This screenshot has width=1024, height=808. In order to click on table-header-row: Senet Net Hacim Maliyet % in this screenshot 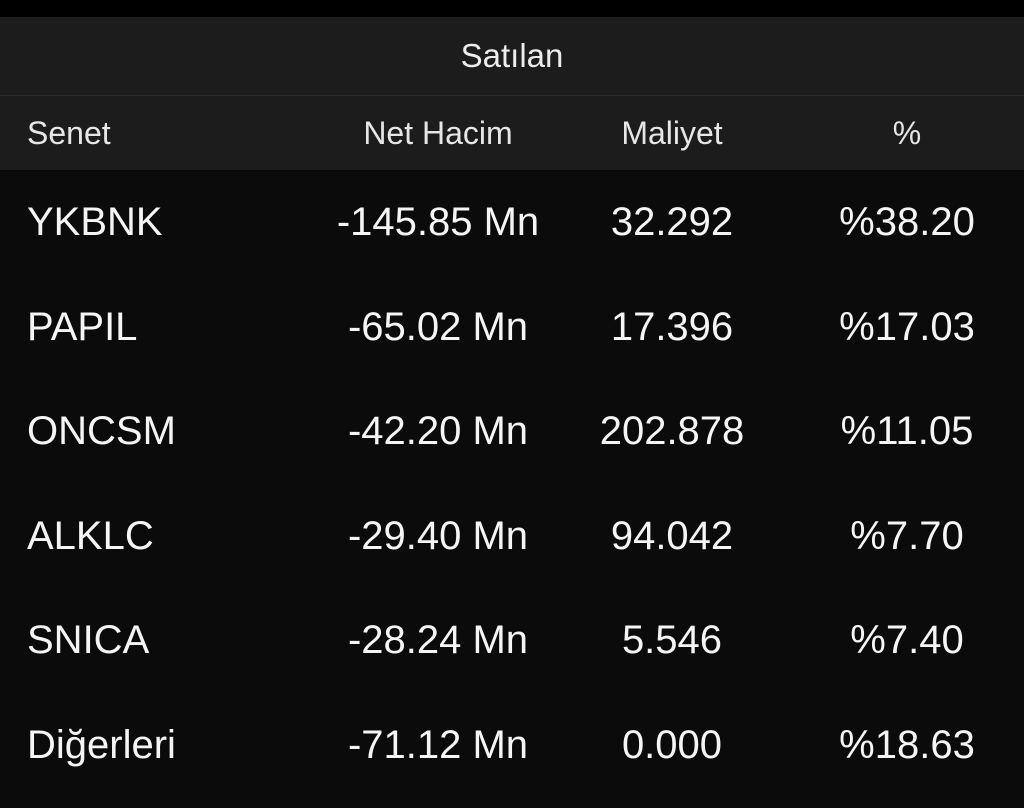, I will do `click(512, 133)`.